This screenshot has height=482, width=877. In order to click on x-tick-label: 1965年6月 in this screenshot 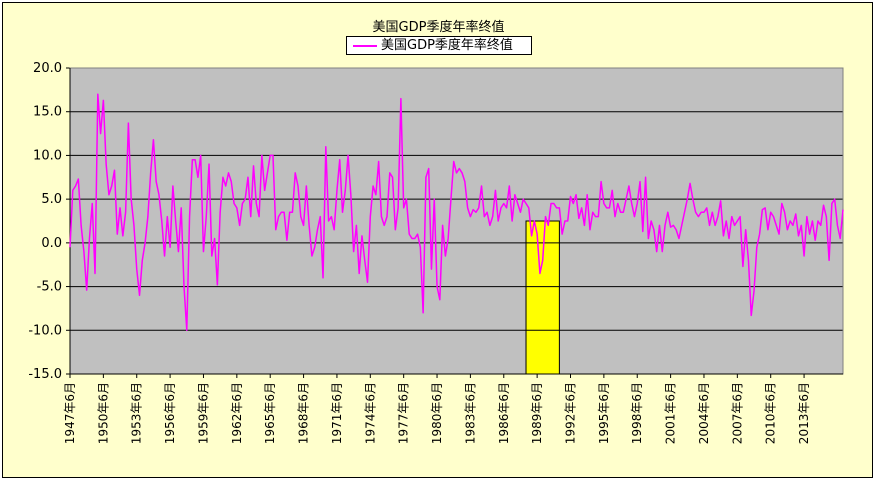, I will do `click(270, 413)`.